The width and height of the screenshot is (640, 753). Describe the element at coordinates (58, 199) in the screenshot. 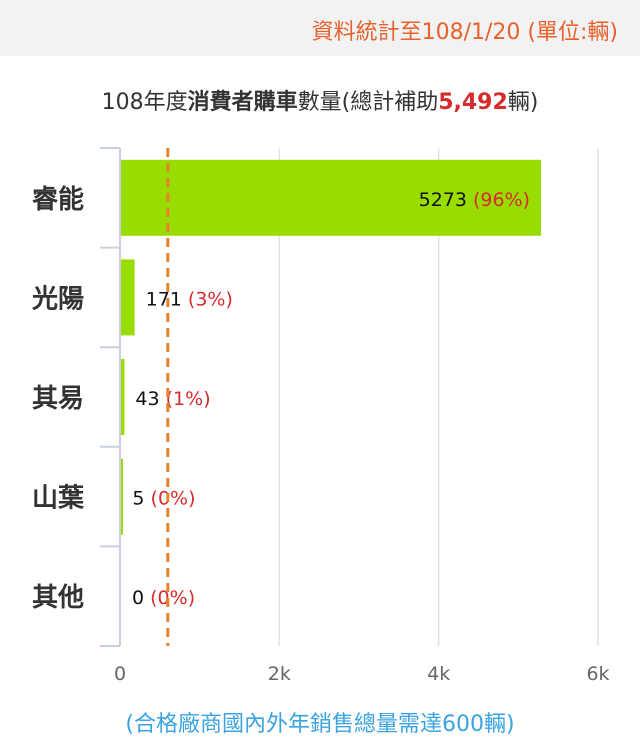

I see `category-label: 睿能` at that location.